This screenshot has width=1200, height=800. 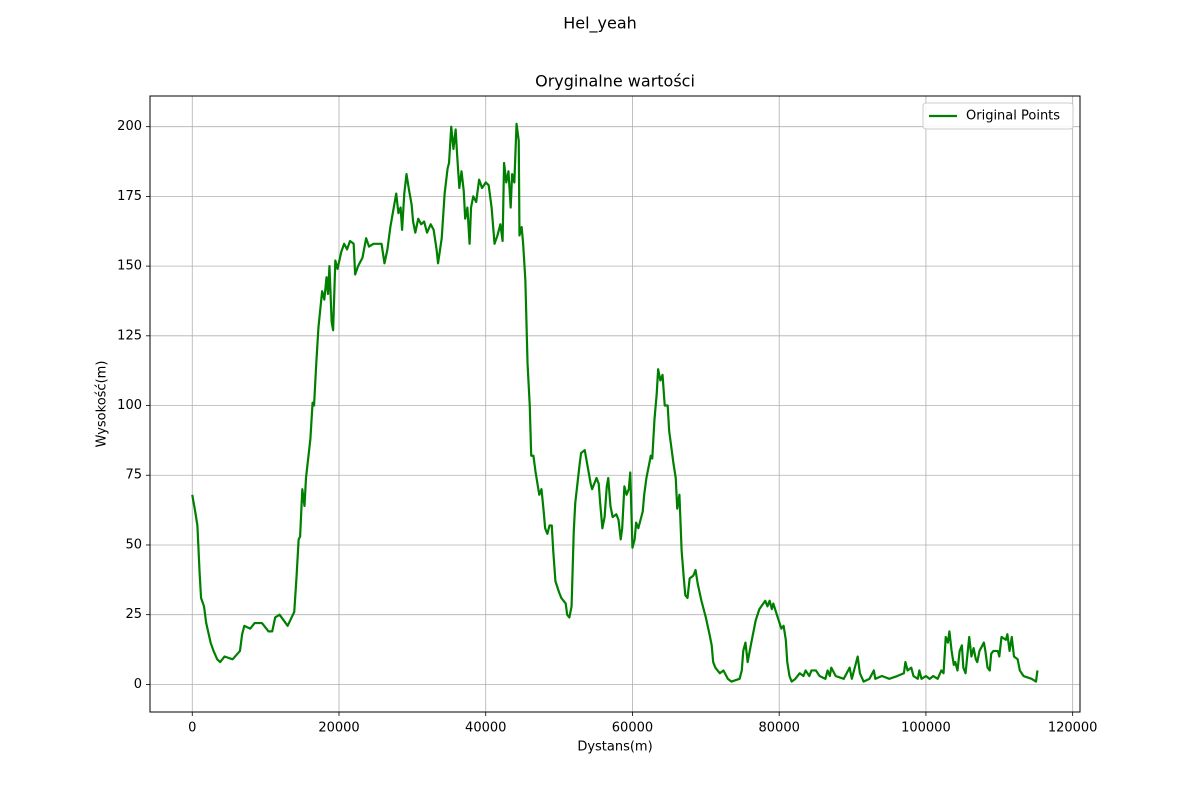 What do you see at coordinates (926, 728) in the screenshot?
I see `x-tick-label: 100000` at bounding box center [926, 728].